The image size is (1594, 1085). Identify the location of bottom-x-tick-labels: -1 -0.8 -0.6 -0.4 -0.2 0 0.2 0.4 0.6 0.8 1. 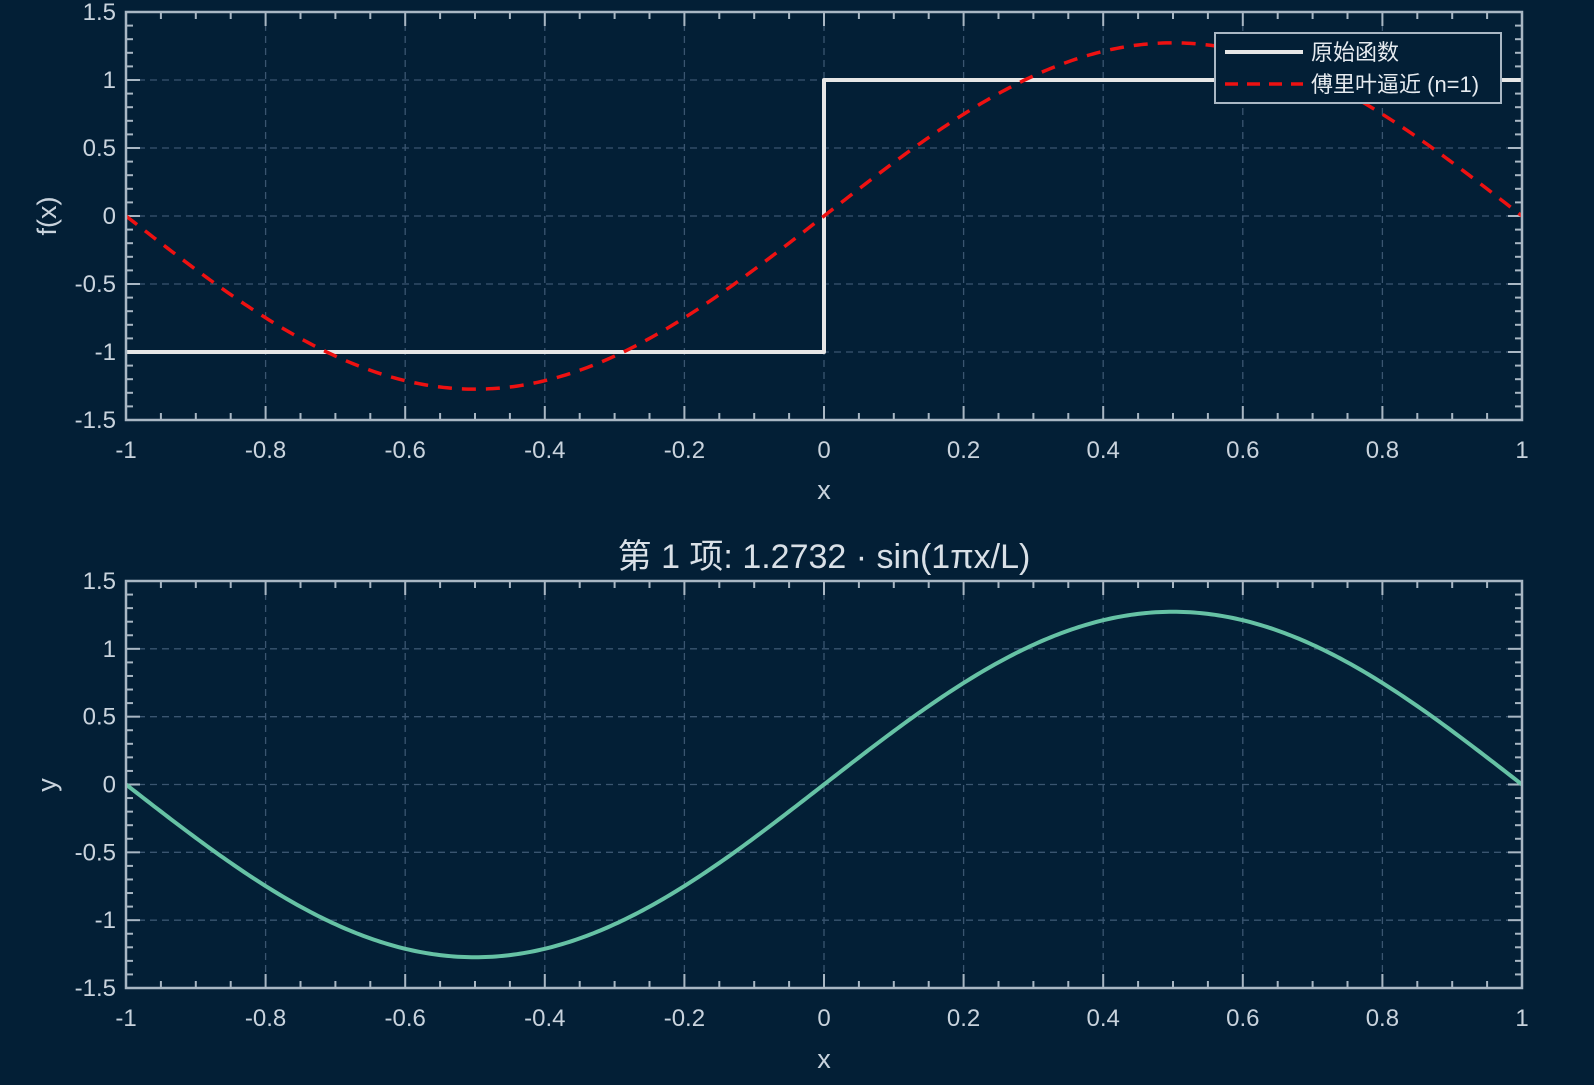
(821, 1018).